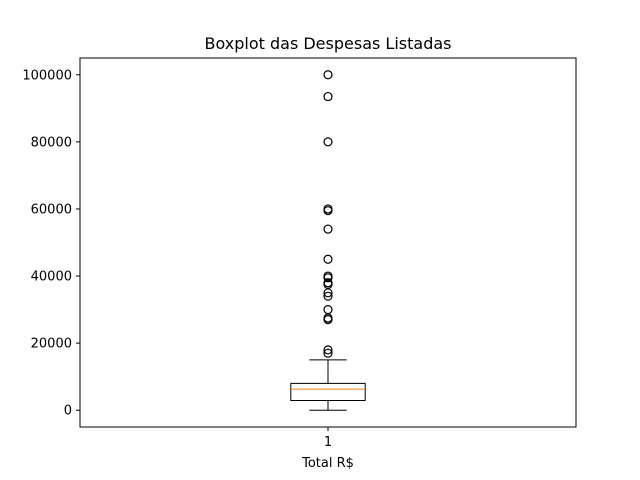  What do you see at coordinates (51, 344) in the screenshot?
I see `y-tick-label: 20000` at bounding box center [51, 344].